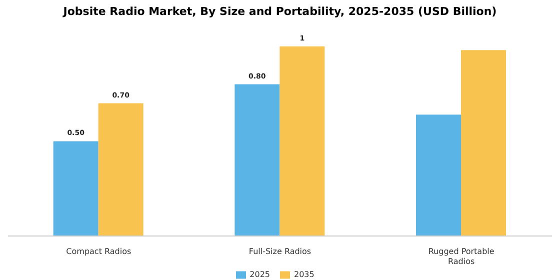 This screenshot has height=280, width=560. What do you see at coordinates (280, 12) in the screenshot?
I see `chart-title: Jobsite Radio Market, By Size and Portability, 2025-2035 (USD Billion)` at bounding box center [280, 12].